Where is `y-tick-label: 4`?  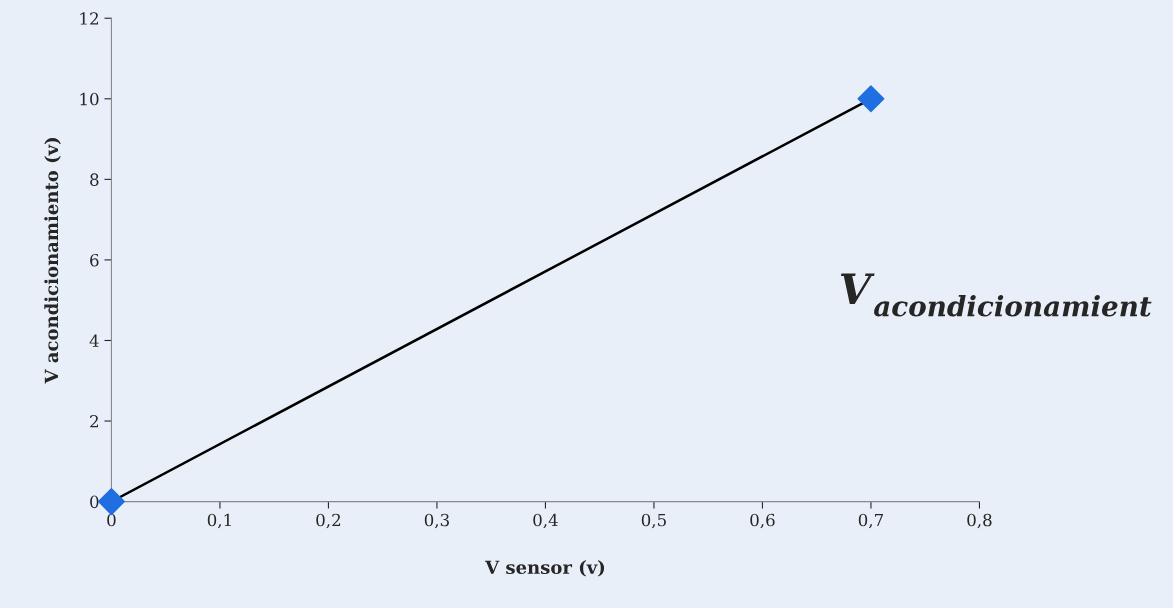 y-tick-label: 4 is located at coordinates (94, 340).